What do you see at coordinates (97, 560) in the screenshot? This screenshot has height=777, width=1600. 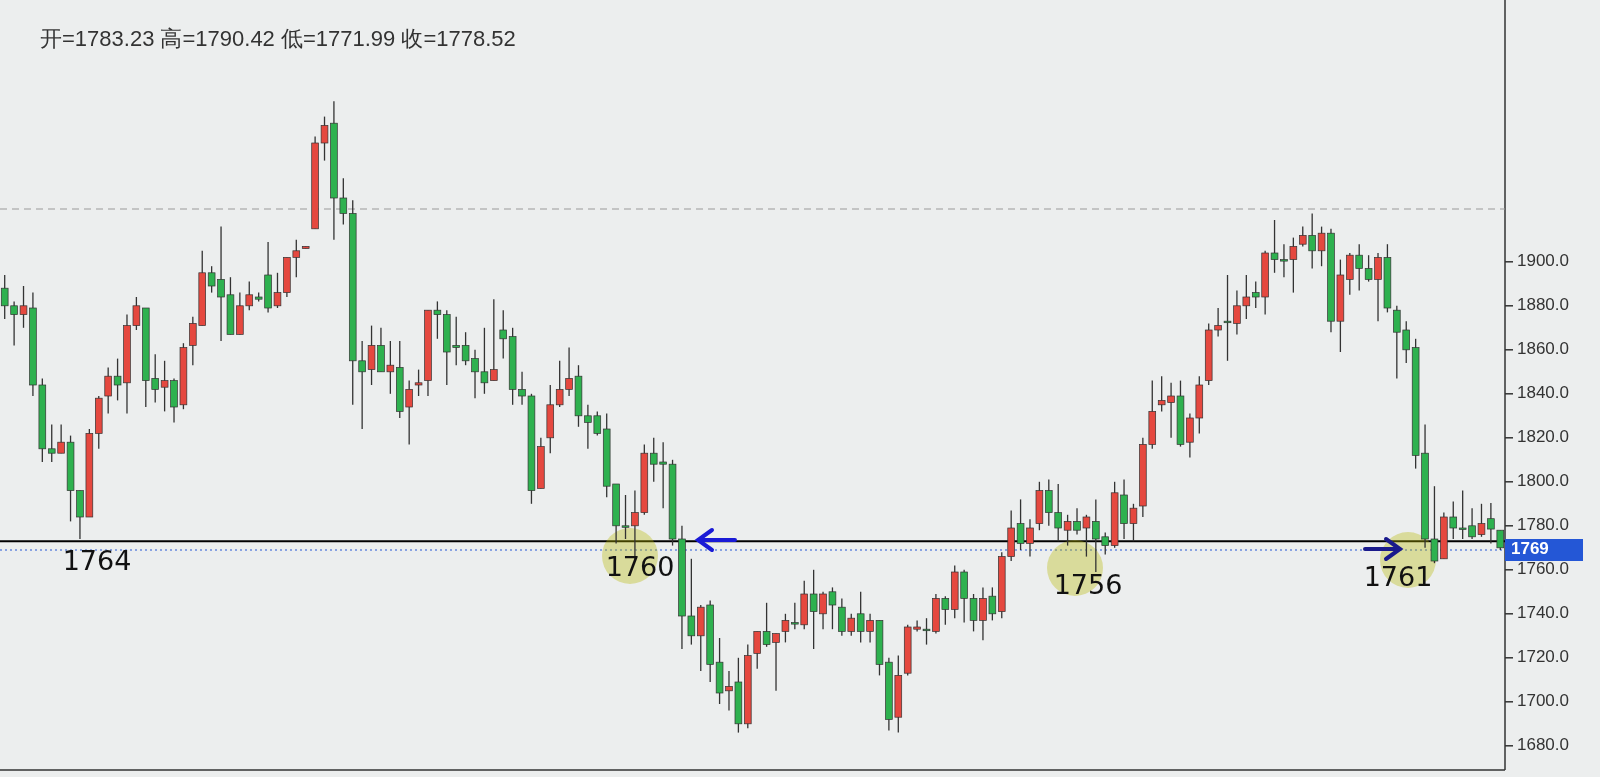 I see `annotation: 1764` at bounding box center [97, 560].